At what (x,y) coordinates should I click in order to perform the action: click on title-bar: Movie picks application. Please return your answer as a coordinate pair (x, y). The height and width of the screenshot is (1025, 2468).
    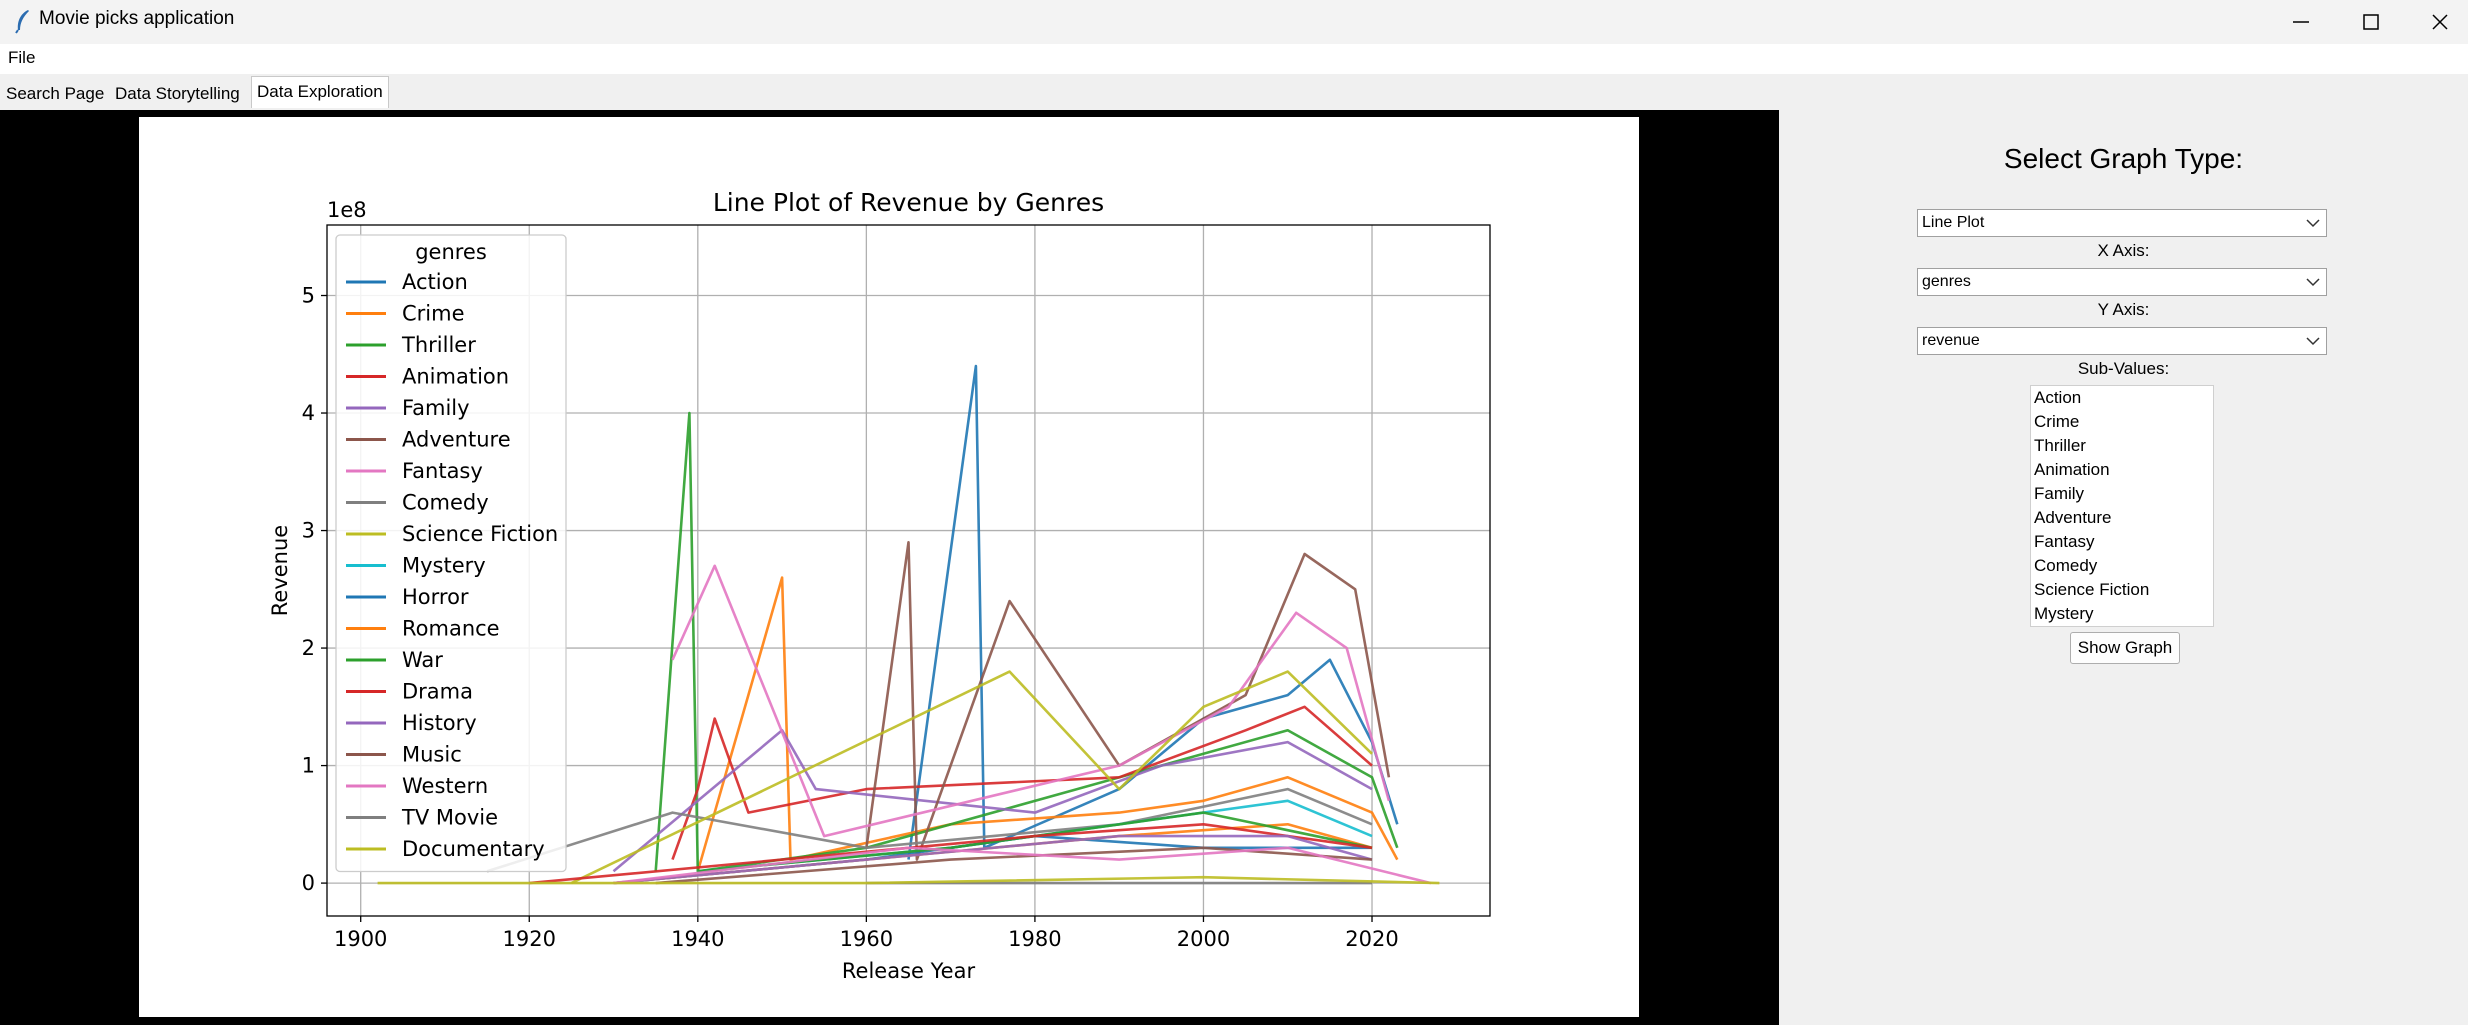
    Looking at the image, I should click on (1234, 22).